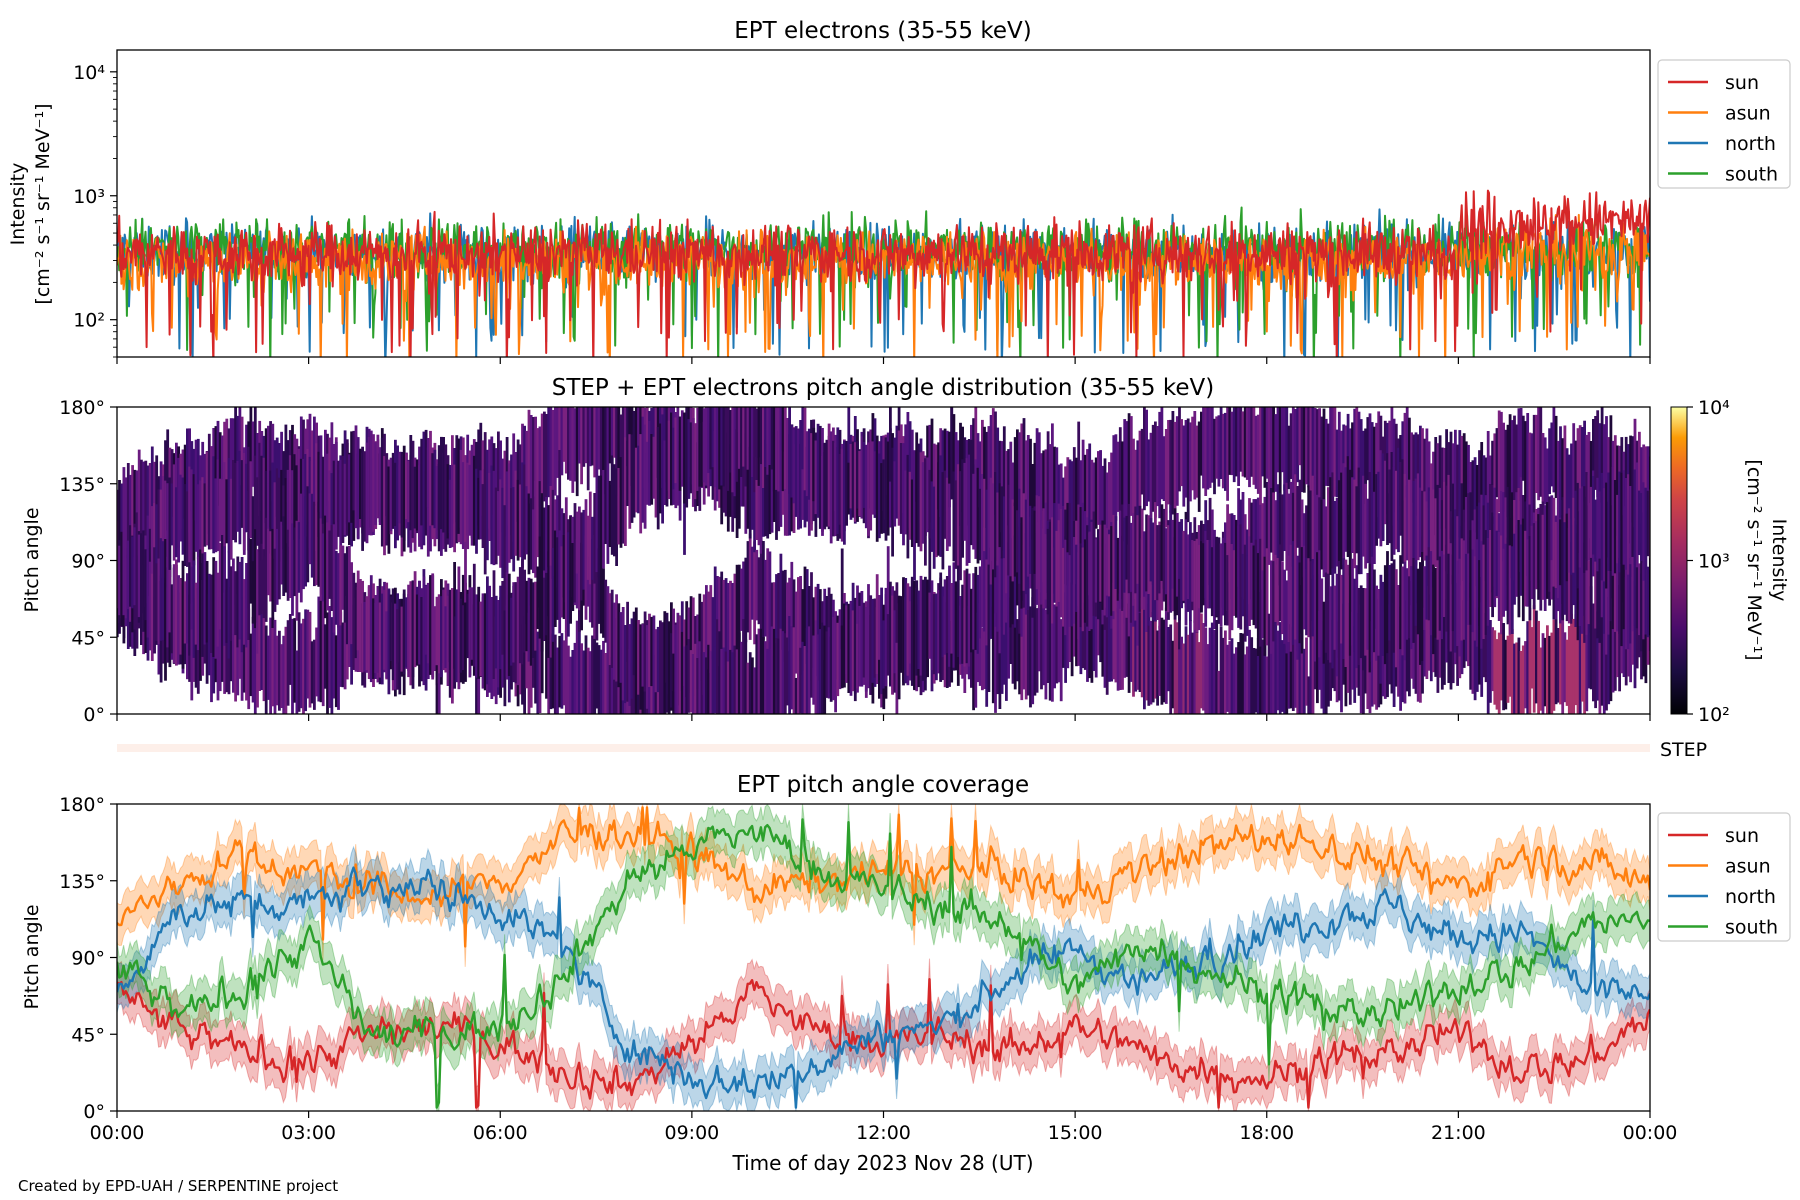 Image resolution: width=1800 pixels, height=1200 pixels. Describe the element at coordinates (1742, 836) in the screenshot. I see `legend-label-sun: sun` at that location.